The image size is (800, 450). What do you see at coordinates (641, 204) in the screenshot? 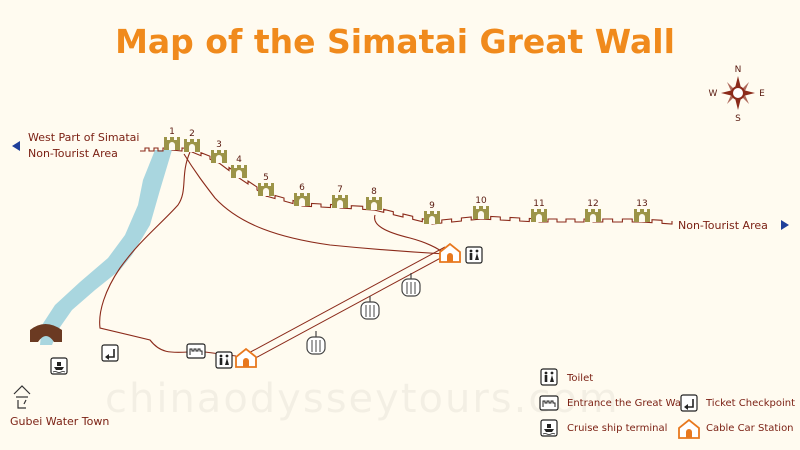
I see `watchtower-number: 13` at bounding box center [641, 204].